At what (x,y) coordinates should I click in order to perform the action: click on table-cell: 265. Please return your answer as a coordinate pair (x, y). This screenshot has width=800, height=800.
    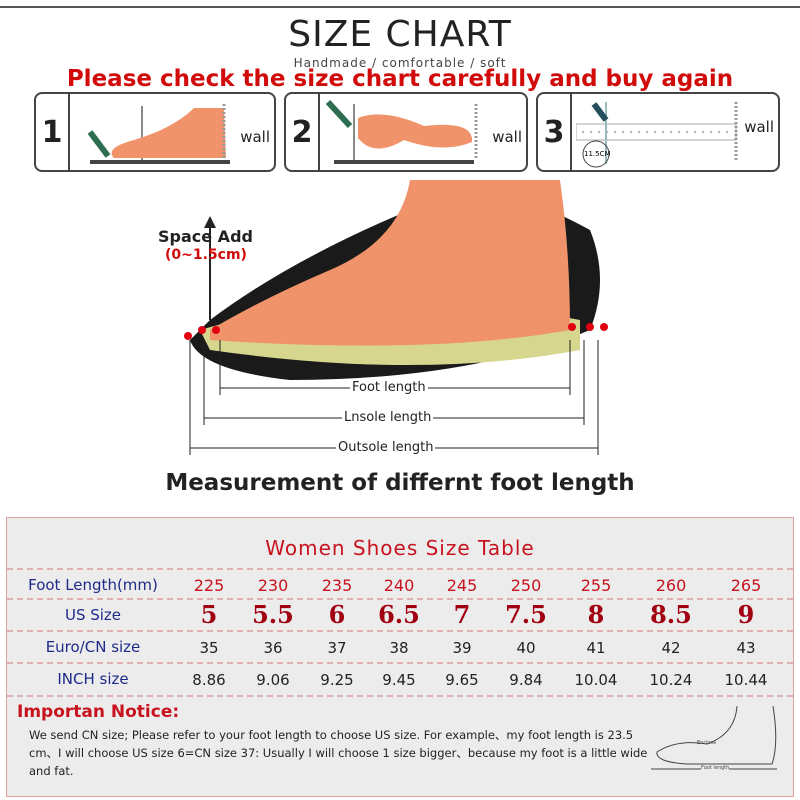
    Looking at the image, I should click on (746, 585).